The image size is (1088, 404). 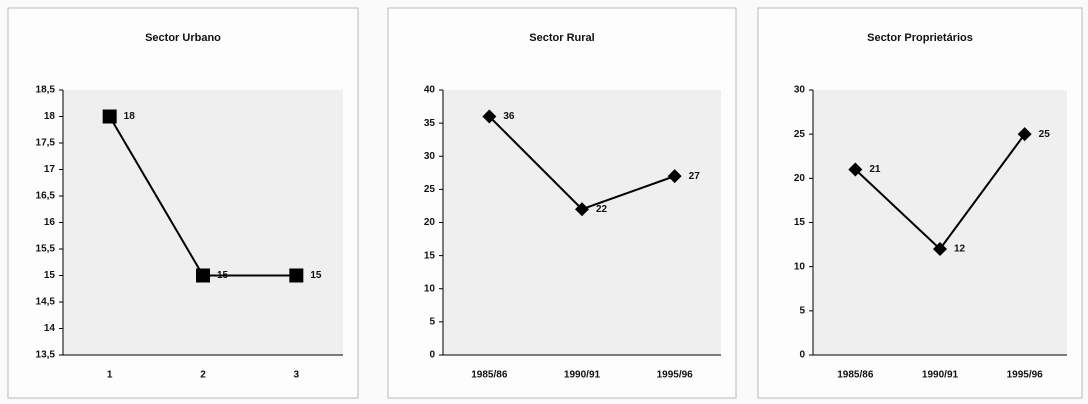 I want to click on data-label: 18, so click(x=130, y=116).